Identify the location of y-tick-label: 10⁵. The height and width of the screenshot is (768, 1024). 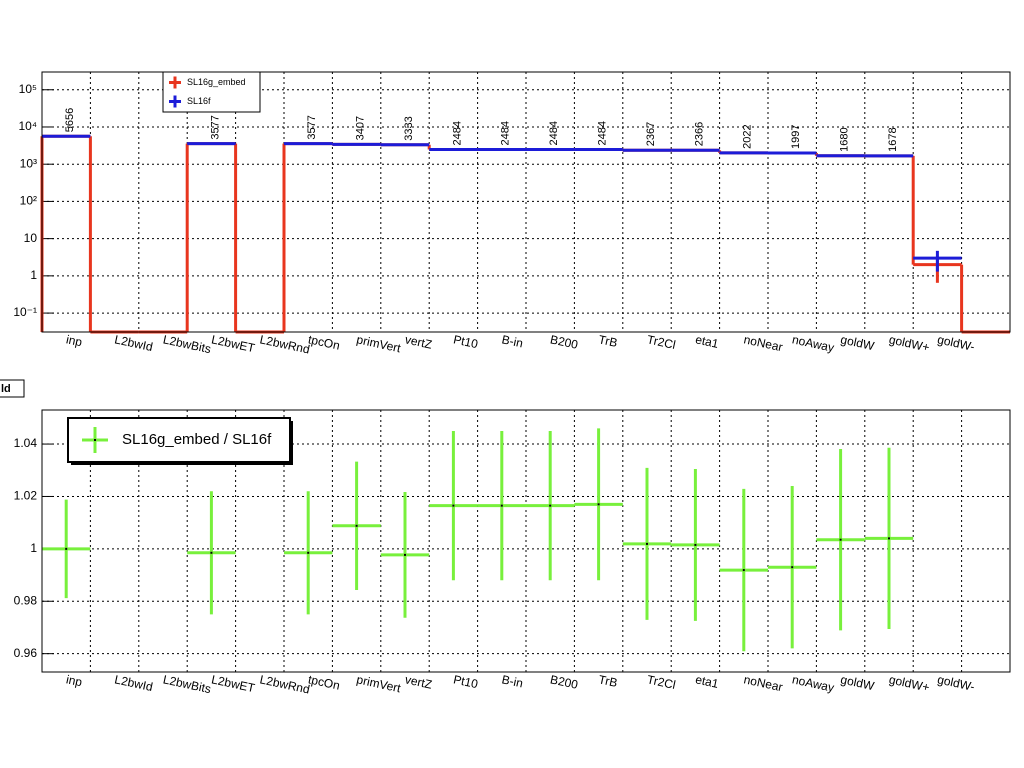
(28, 89).